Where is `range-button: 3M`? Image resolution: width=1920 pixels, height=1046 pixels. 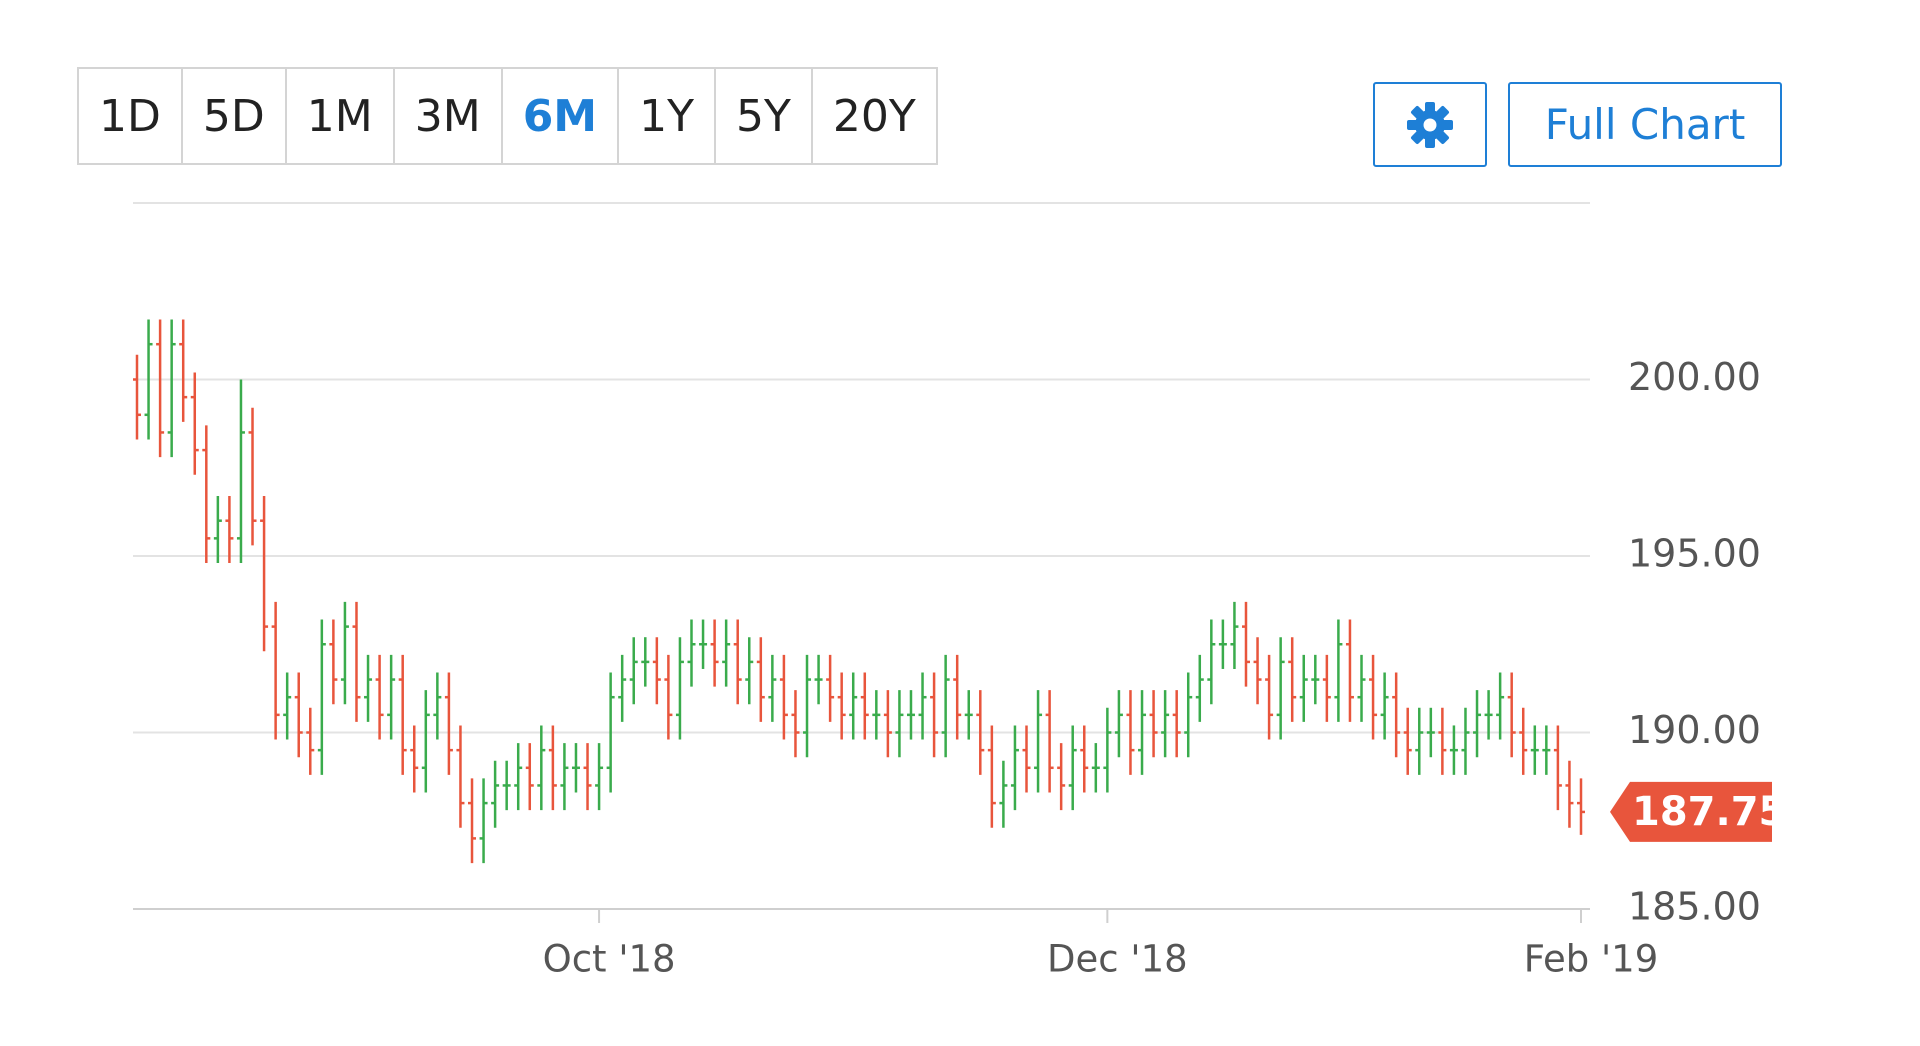
range-button: 3M is located at coordinates (446, 116).